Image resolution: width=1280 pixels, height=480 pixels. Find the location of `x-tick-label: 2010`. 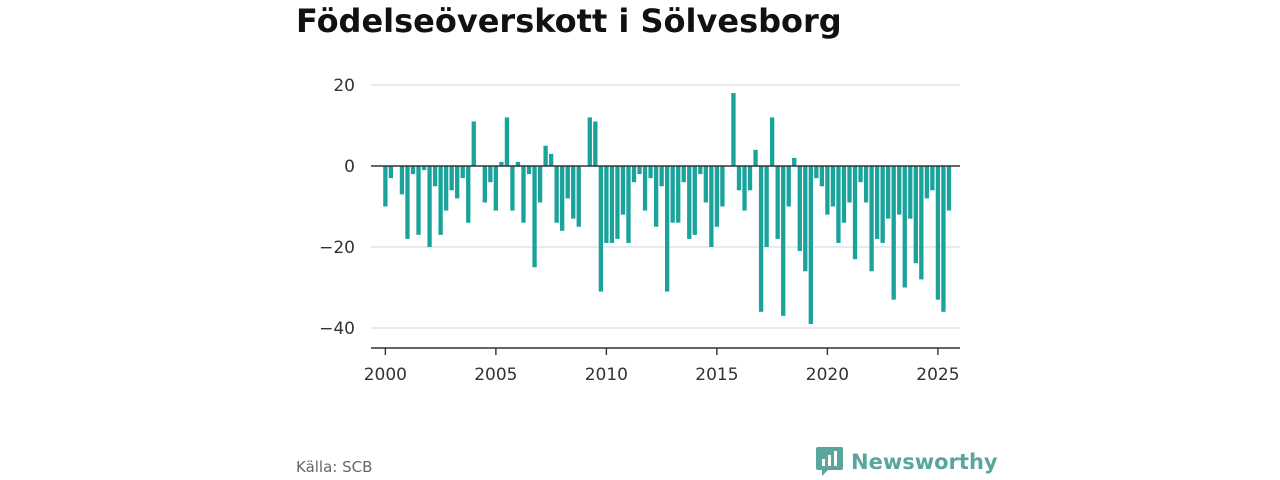

x-tick-label: 2010 is located at coordinates (606, 375).